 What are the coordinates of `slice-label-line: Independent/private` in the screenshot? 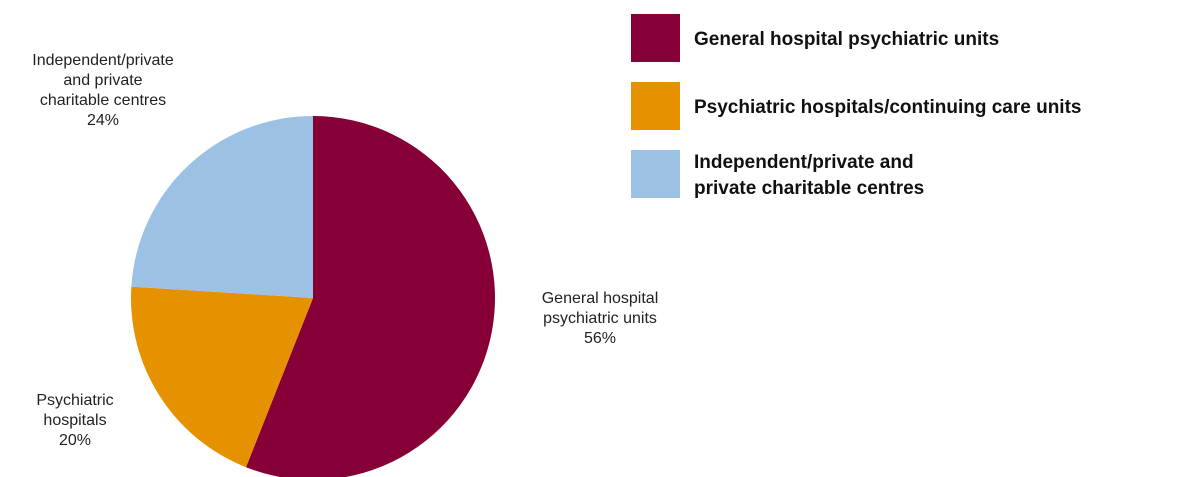 It's located at (103, 60).